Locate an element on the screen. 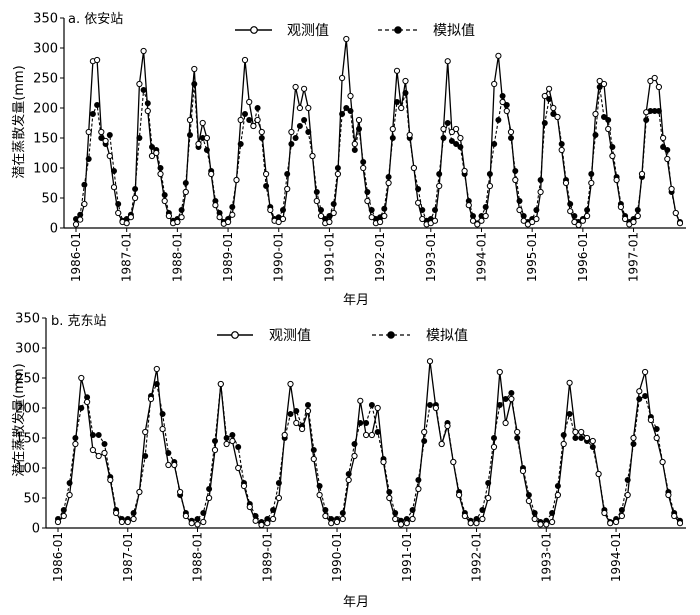 The image size is (700, 615). panel-b-x-tick-label: 1988-01 is located at coordinates (198, 557).